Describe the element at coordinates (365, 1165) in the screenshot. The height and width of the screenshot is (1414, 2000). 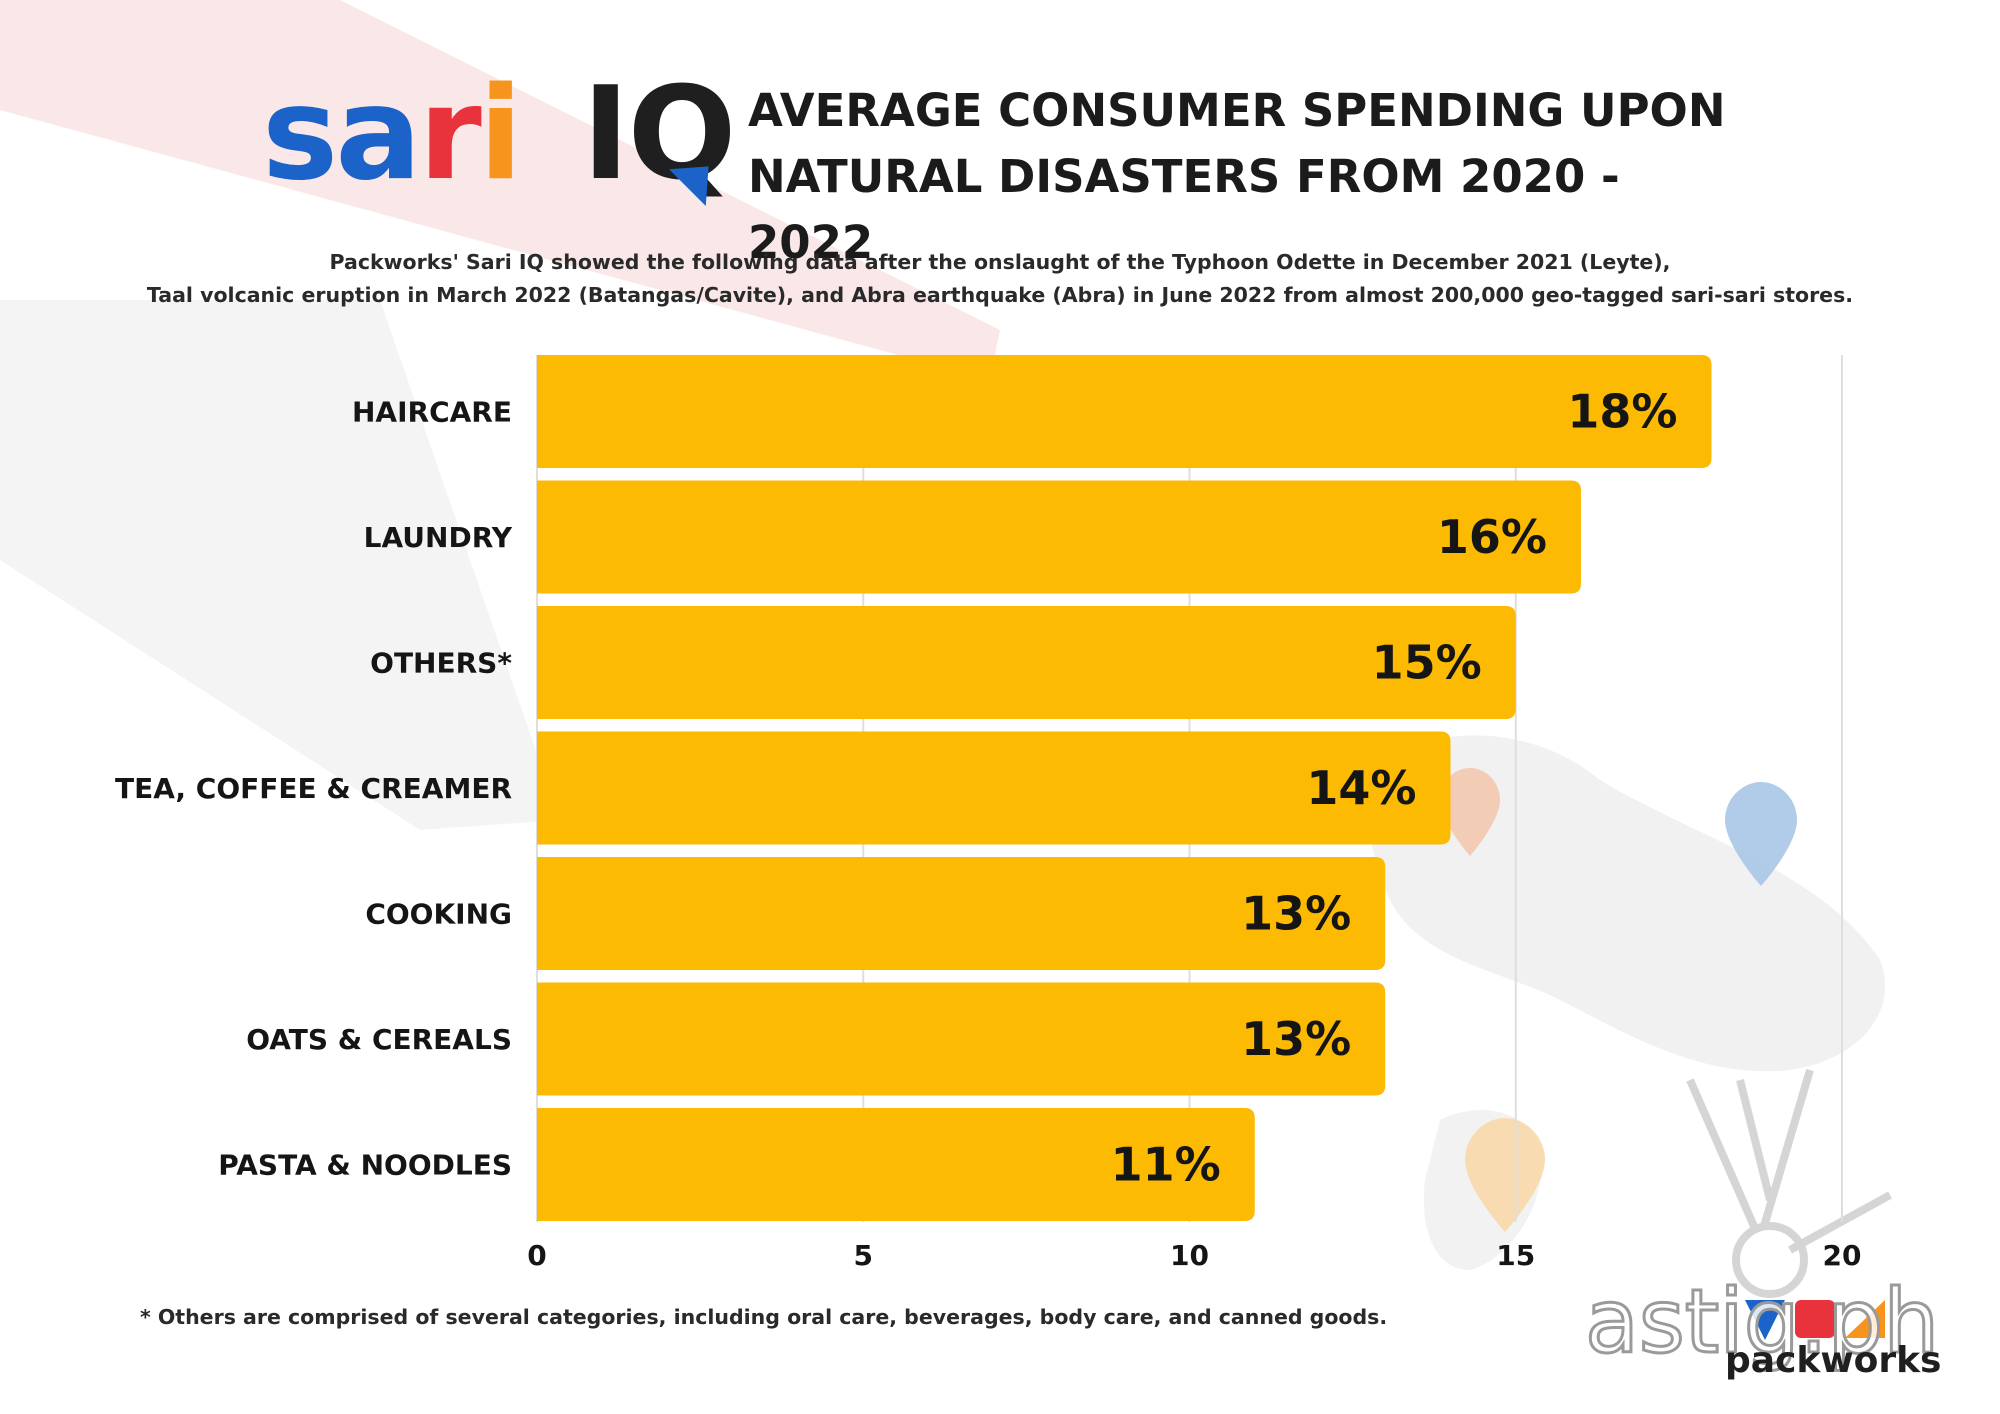
I see `category-label-6: PASTA & NOODLES` at that location.